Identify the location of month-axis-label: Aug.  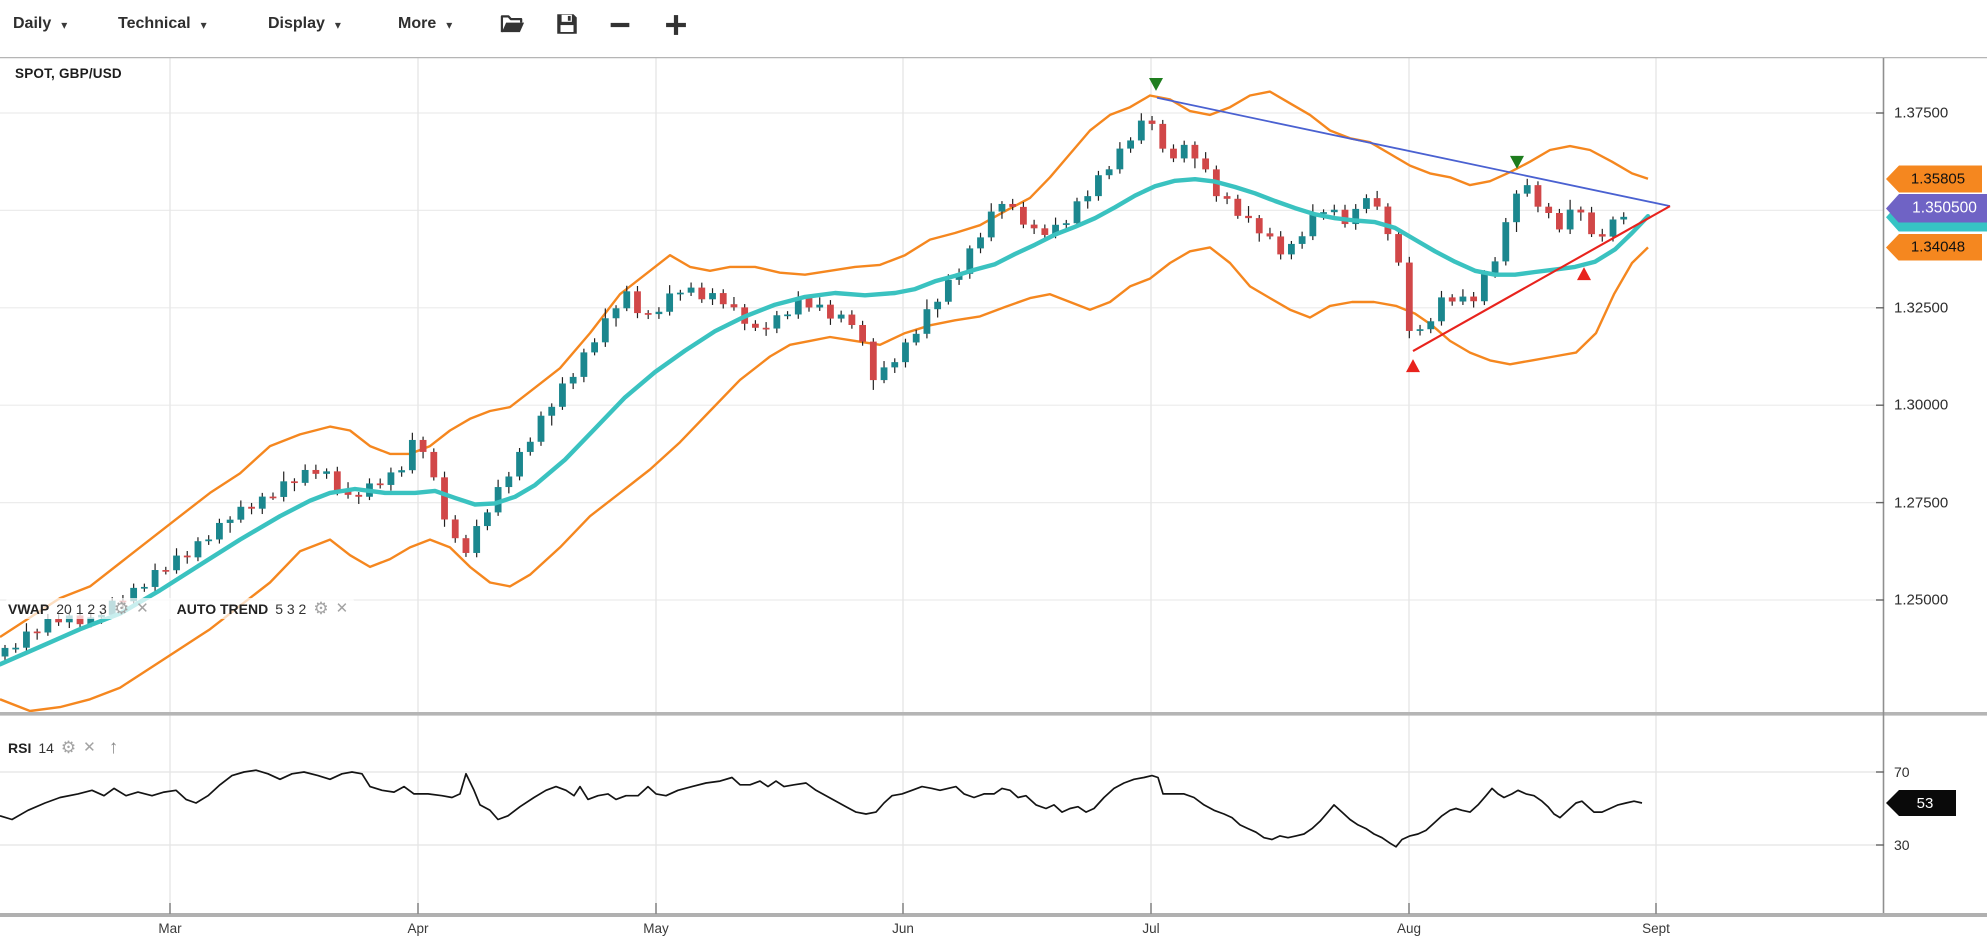
(1409, 928).